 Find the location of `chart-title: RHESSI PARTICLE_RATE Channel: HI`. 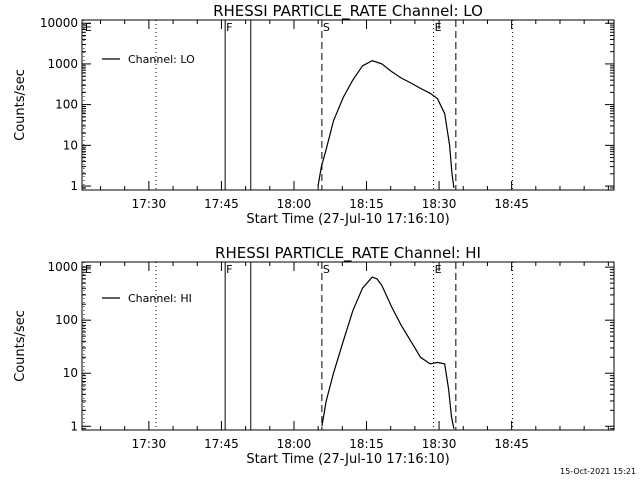

chart-title: RHESSI PARTICLE_RATE Channel: HI is located at coordinates (348, 253).